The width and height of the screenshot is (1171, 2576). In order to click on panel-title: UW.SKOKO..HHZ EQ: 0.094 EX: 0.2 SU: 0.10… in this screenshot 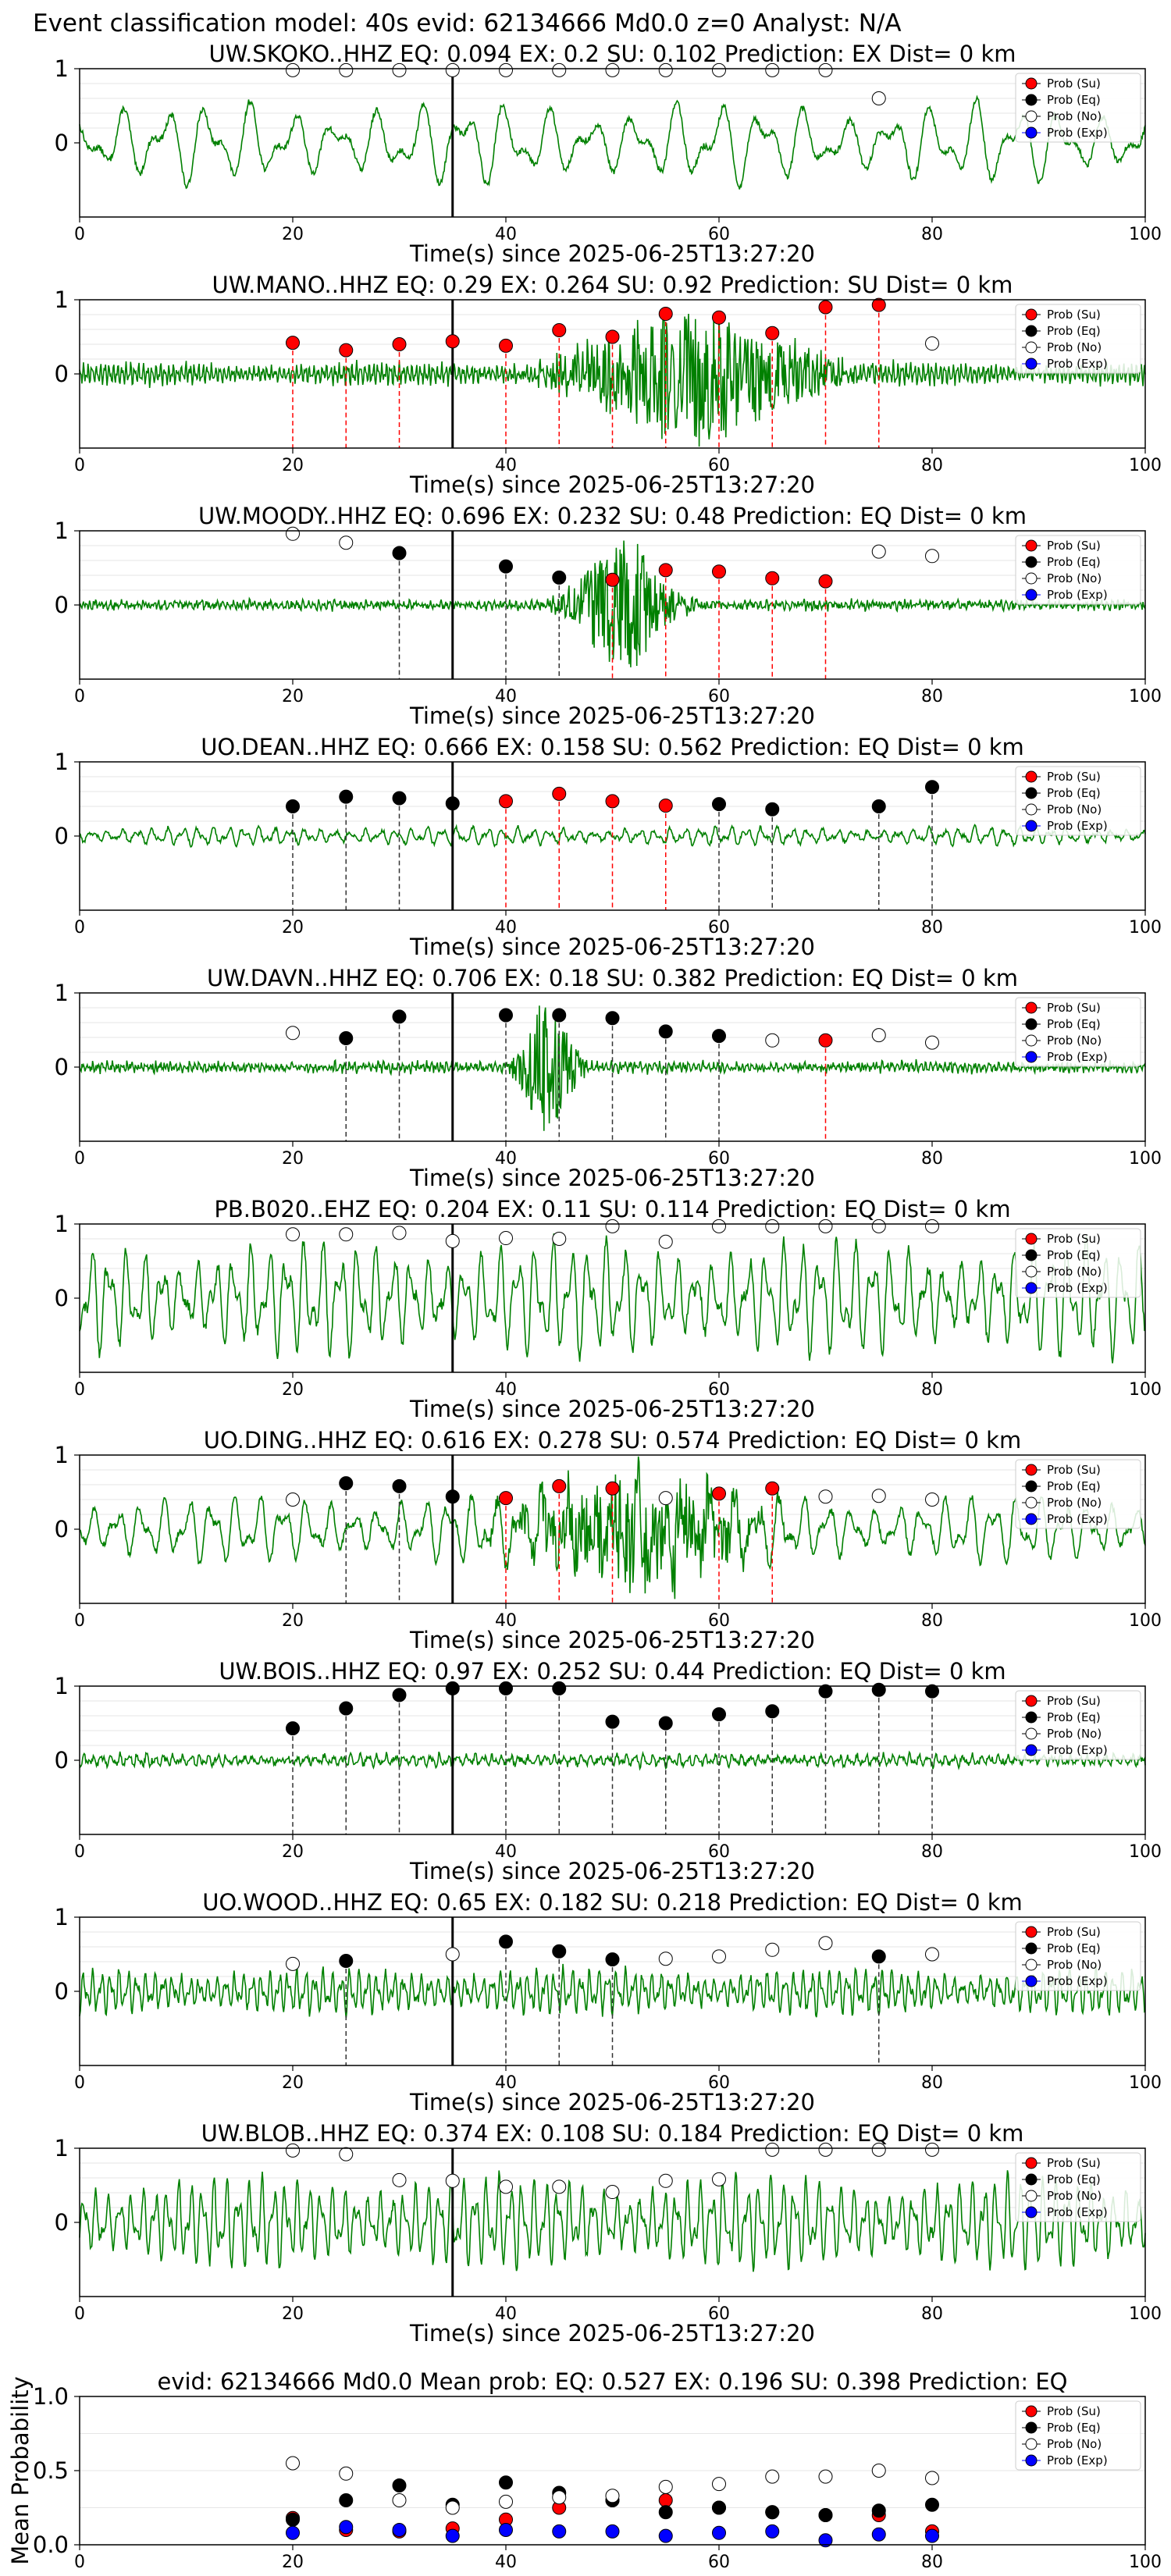, I will do `click(612, 54)`.